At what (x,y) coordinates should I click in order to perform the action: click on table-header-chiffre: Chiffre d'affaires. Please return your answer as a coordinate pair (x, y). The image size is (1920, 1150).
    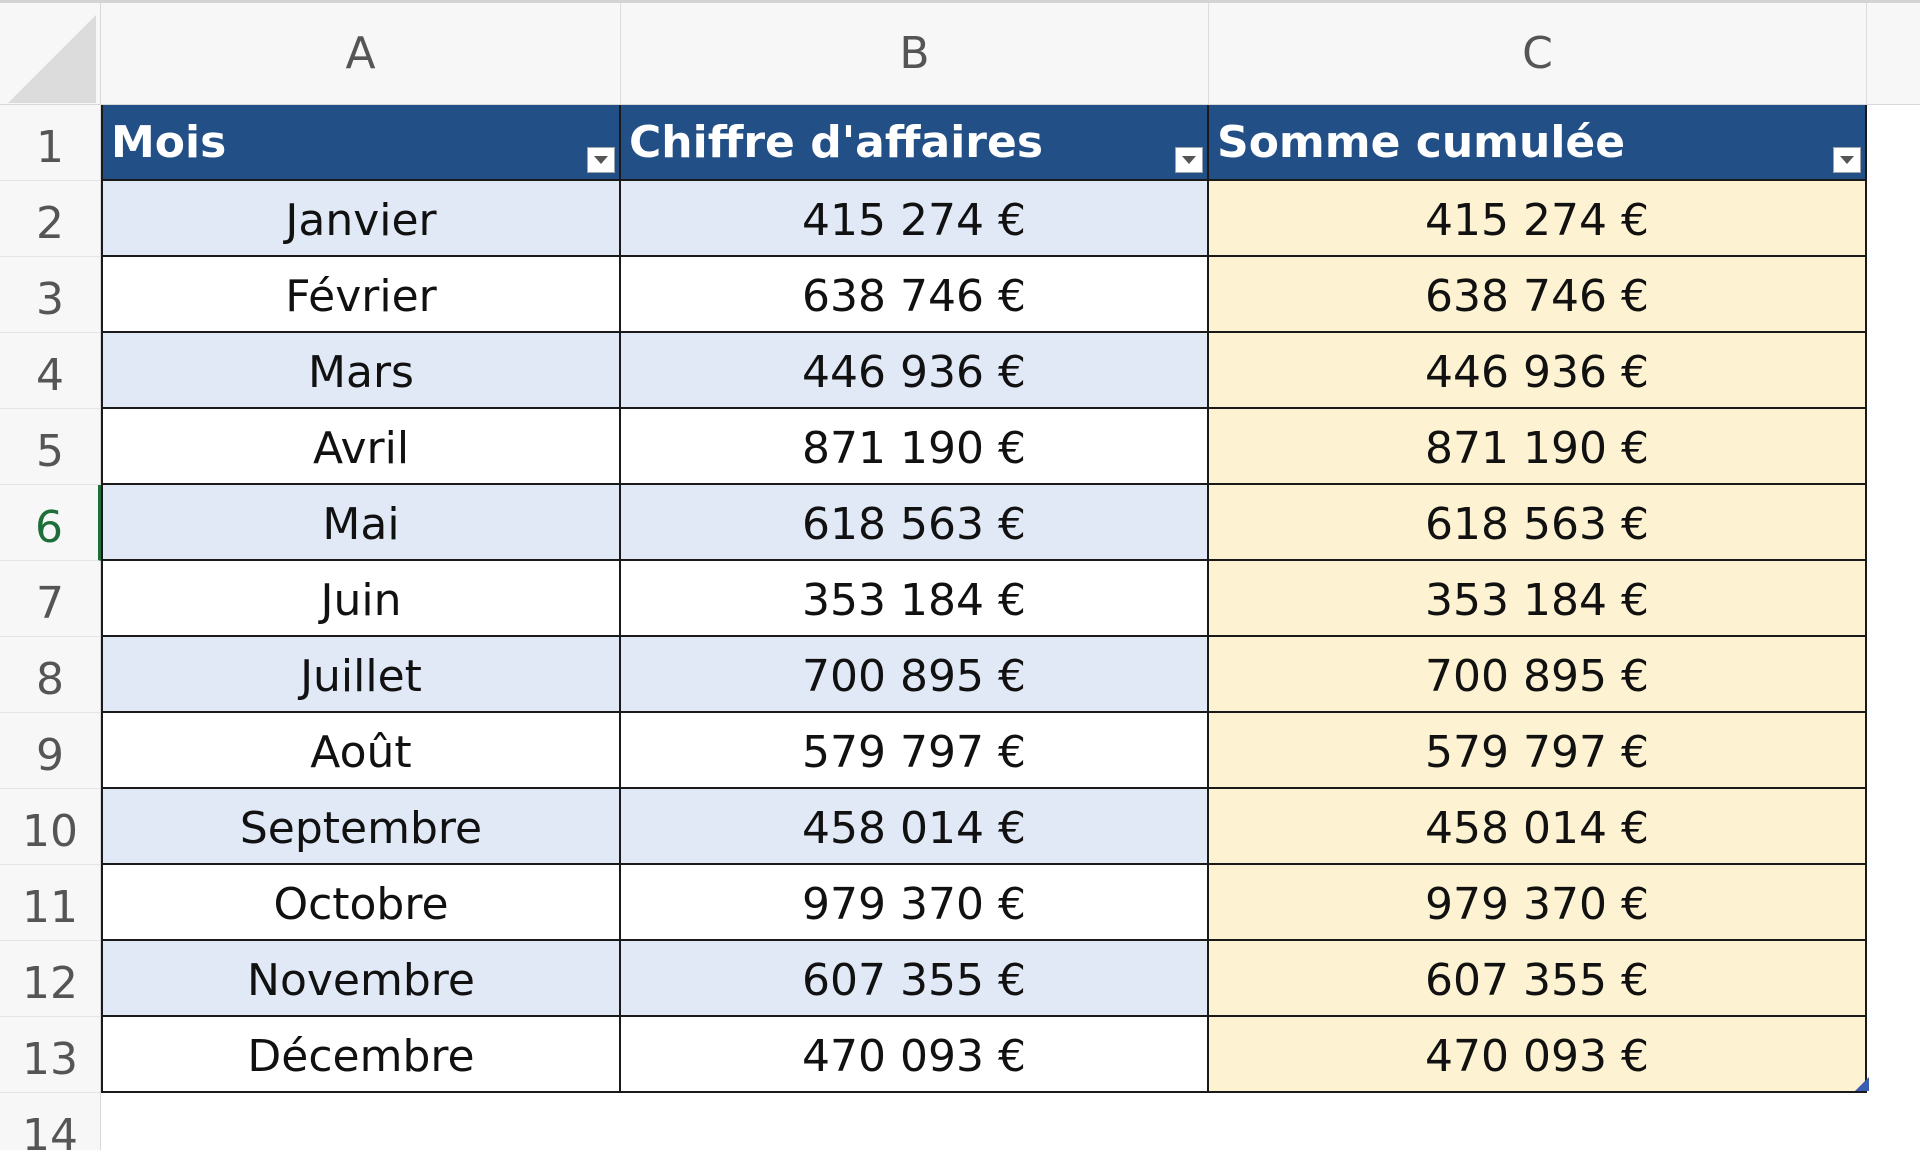
    Looking at the image, I should click on (915, 143).